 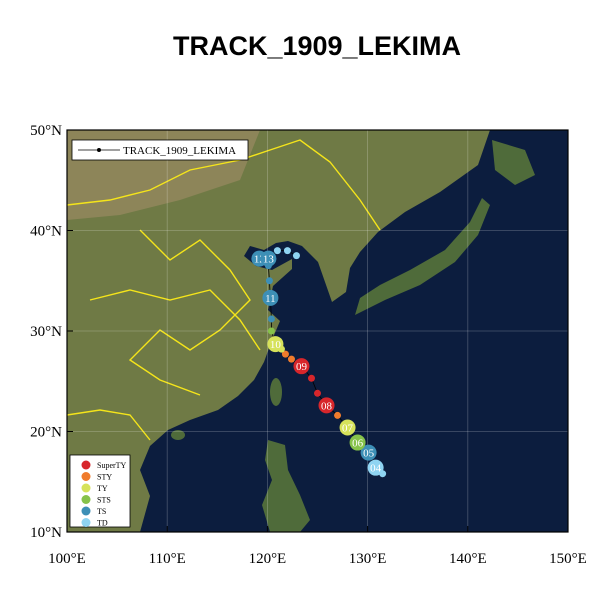 What do you see at coordinates (317, 46) in the screenshot?
I see `title: TRACK_1909_LEKIMA` at bounding box center [317, 46].